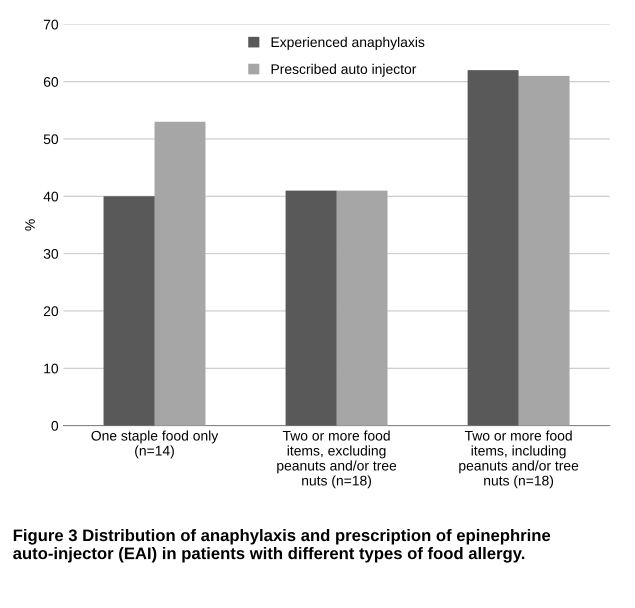 This screenshot has height=608, width=635. Describe the element at coordinates (51, 81) in the screenshot. I see `y-tick-label: 60` at that location.